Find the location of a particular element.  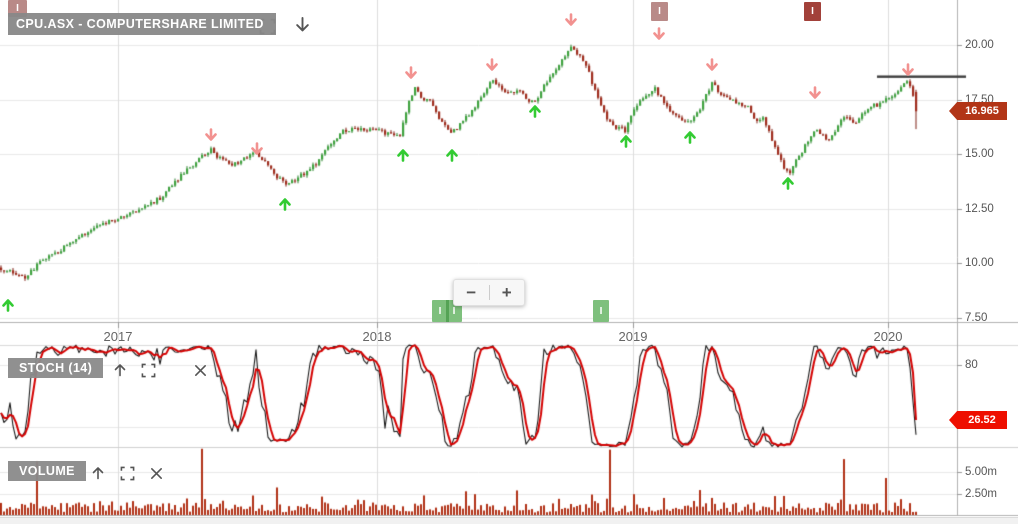

price-axis-tick: 10.00 is located at coordinates (979, 263).